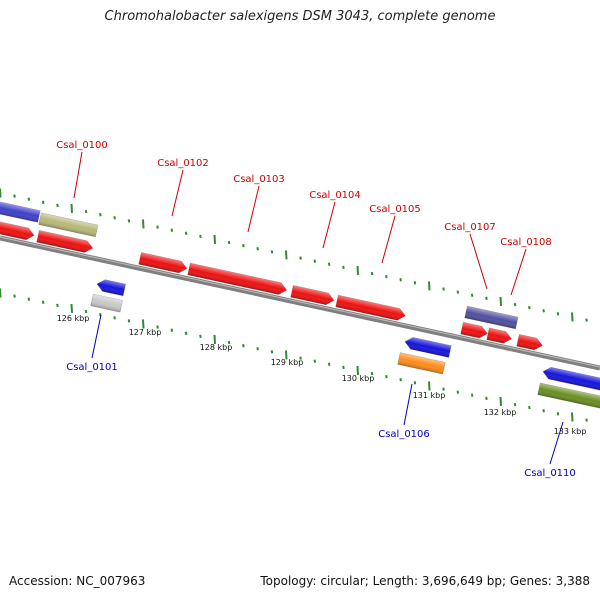 The height and width of the screenshot is (600, 600). What do you see at coordinates (82, 145) in the screenshot?
I see `gene-label: Csal_0100` at bounding box center [82, 145].